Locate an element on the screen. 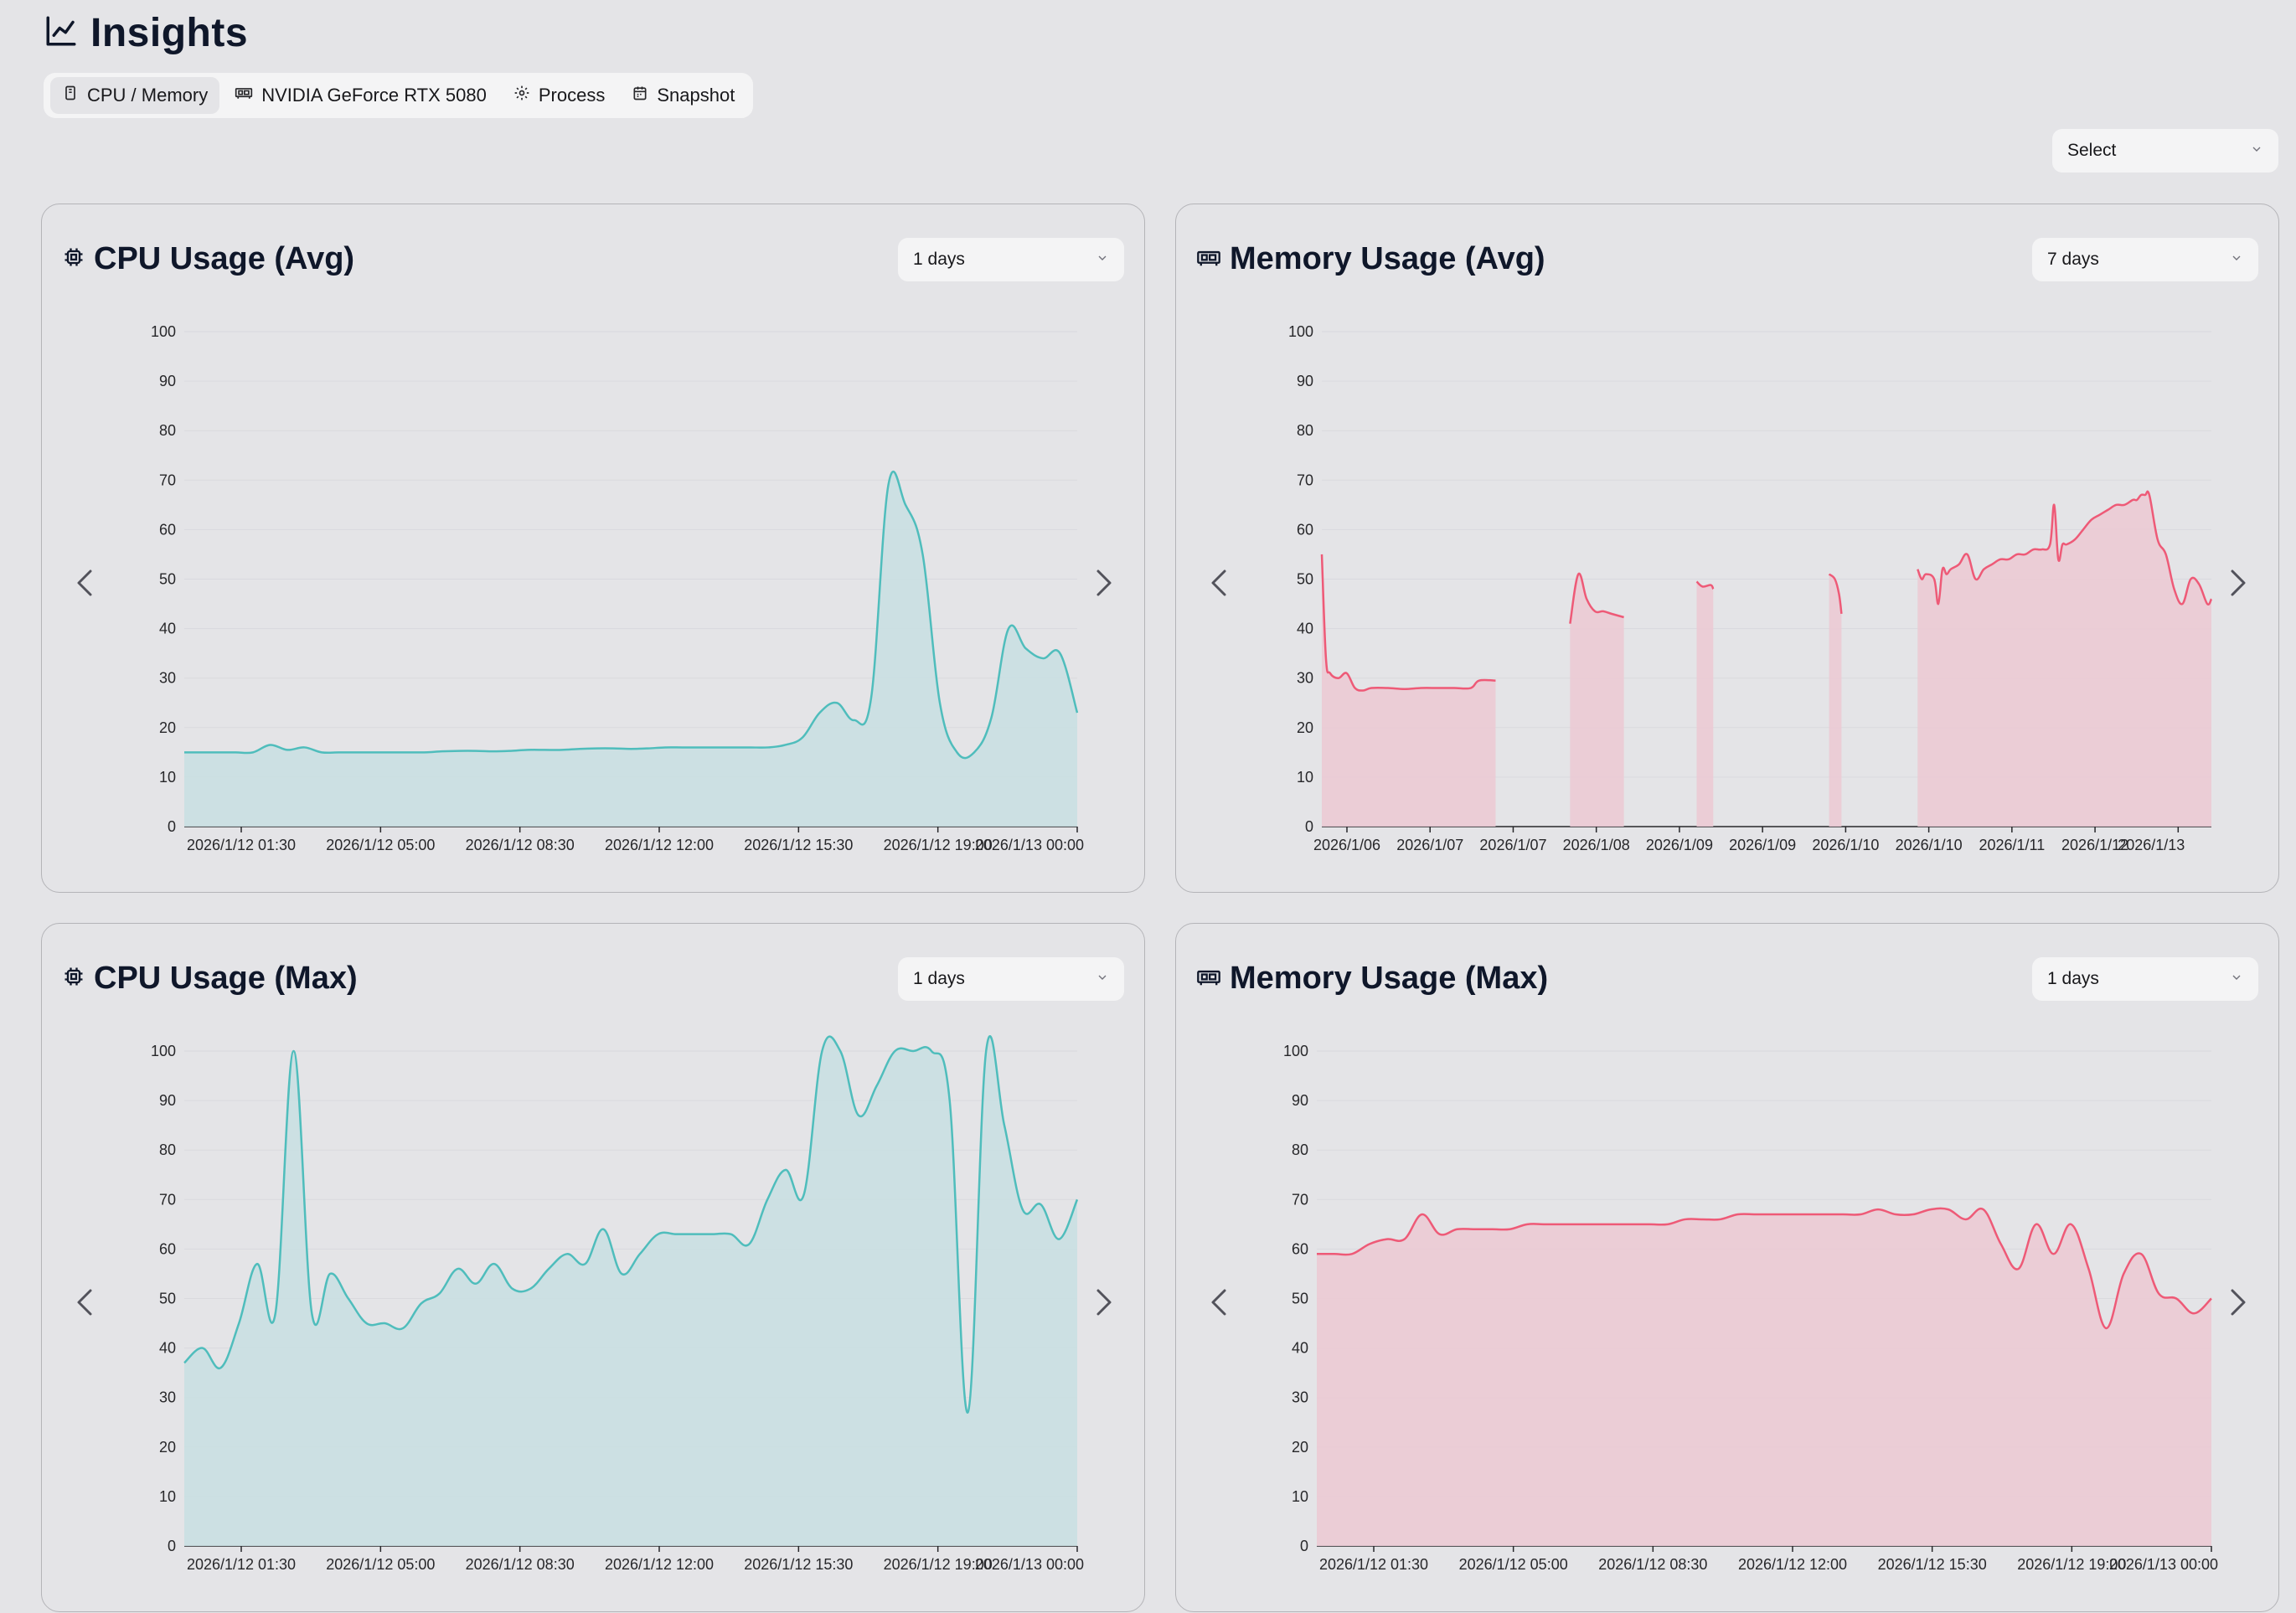  card-title-row: Memory Usage (Avg) is located at coordinates (1370, 259).